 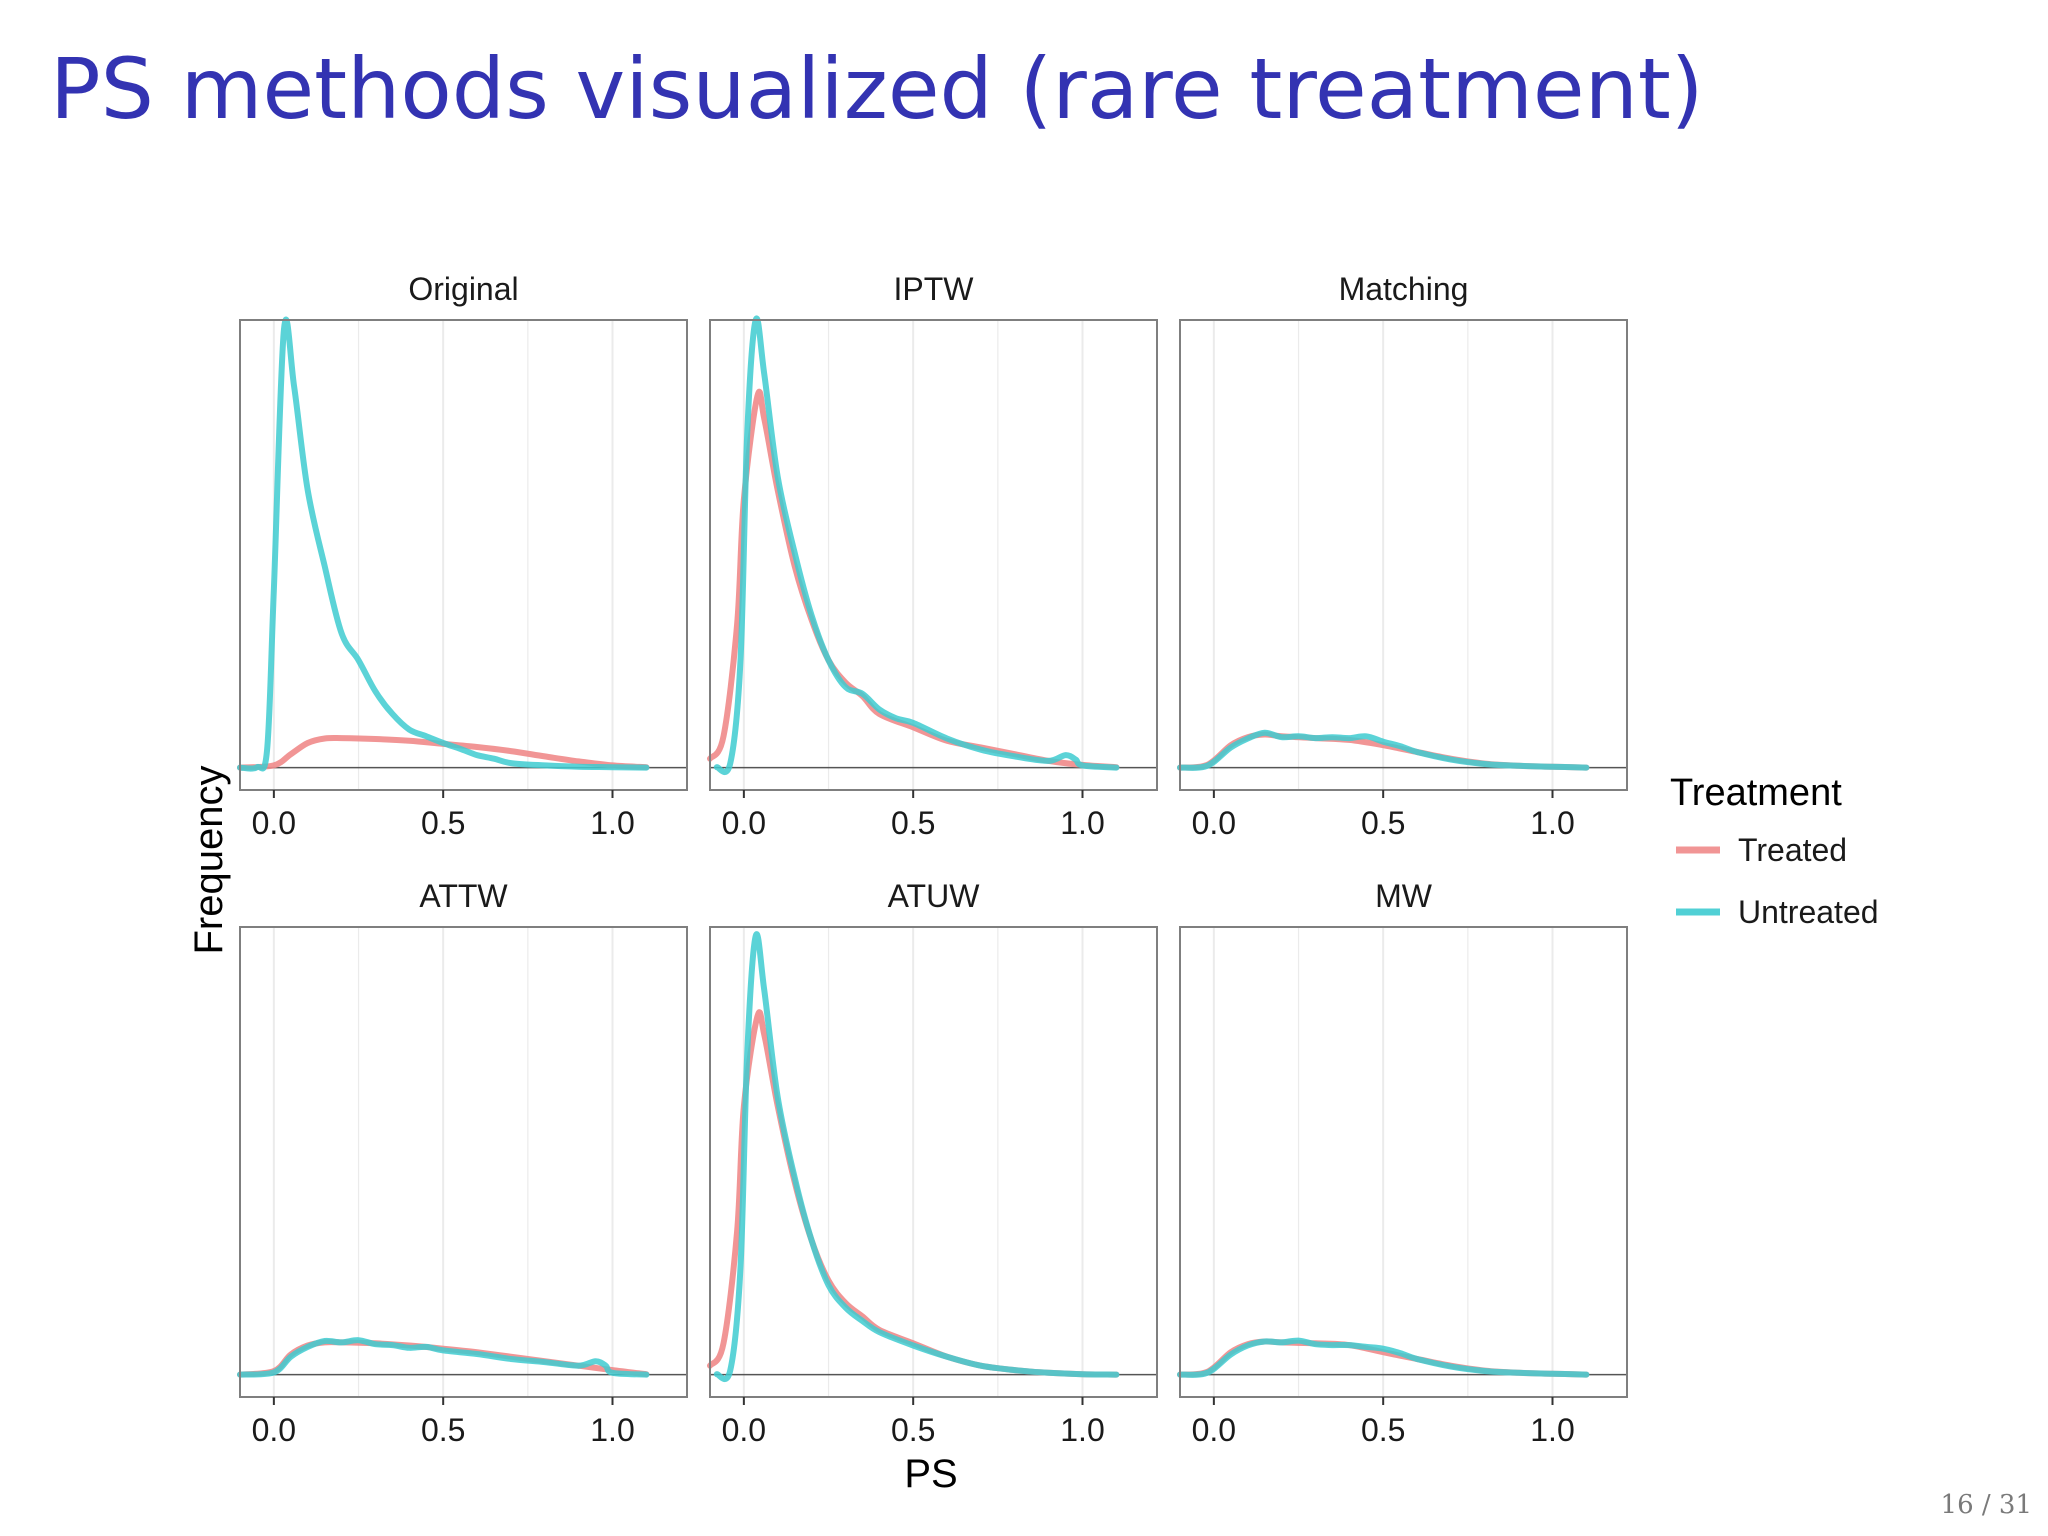 I want to click on panel-border-mw, so click(x=1403, y=1162).